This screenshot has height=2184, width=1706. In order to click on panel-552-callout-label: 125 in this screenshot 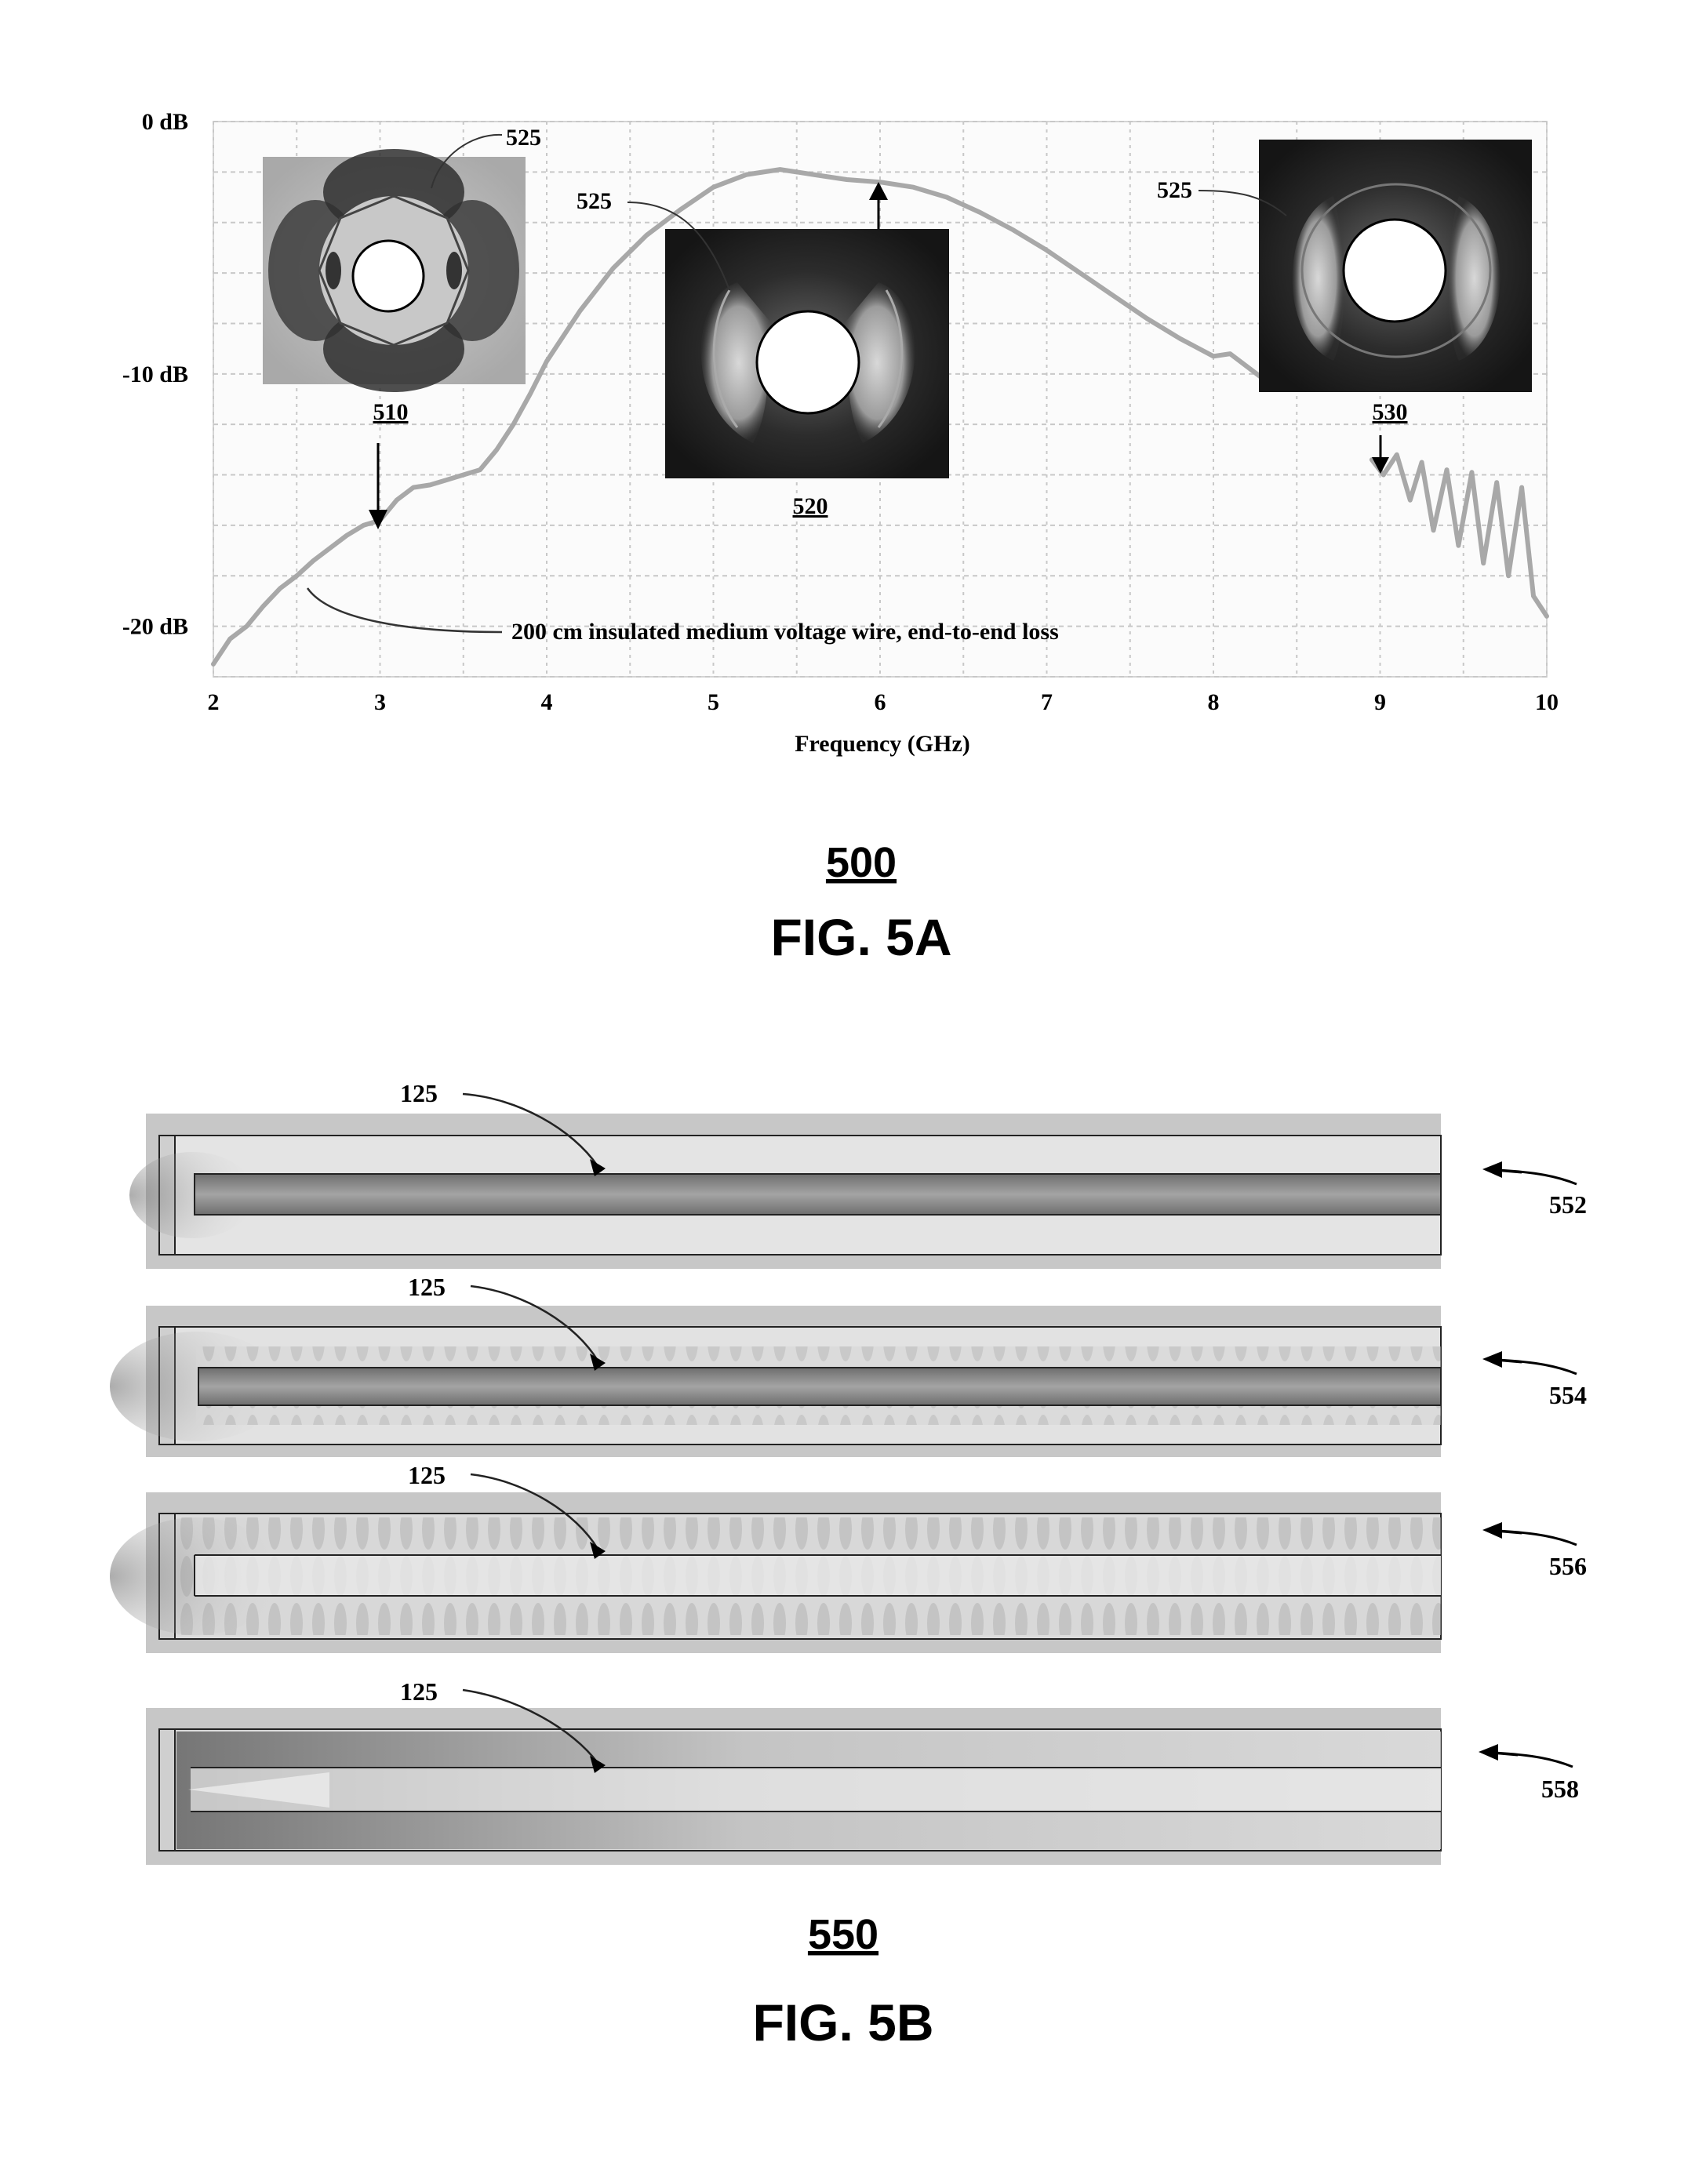, I will do `click(419, 1093)`.